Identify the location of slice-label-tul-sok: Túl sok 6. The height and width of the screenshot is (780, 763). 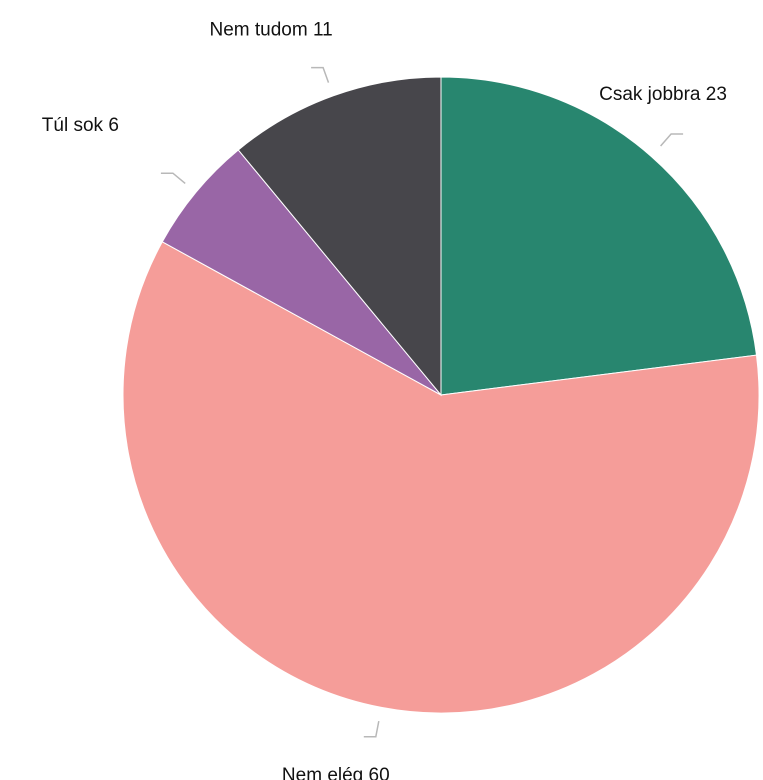
(80, 125).